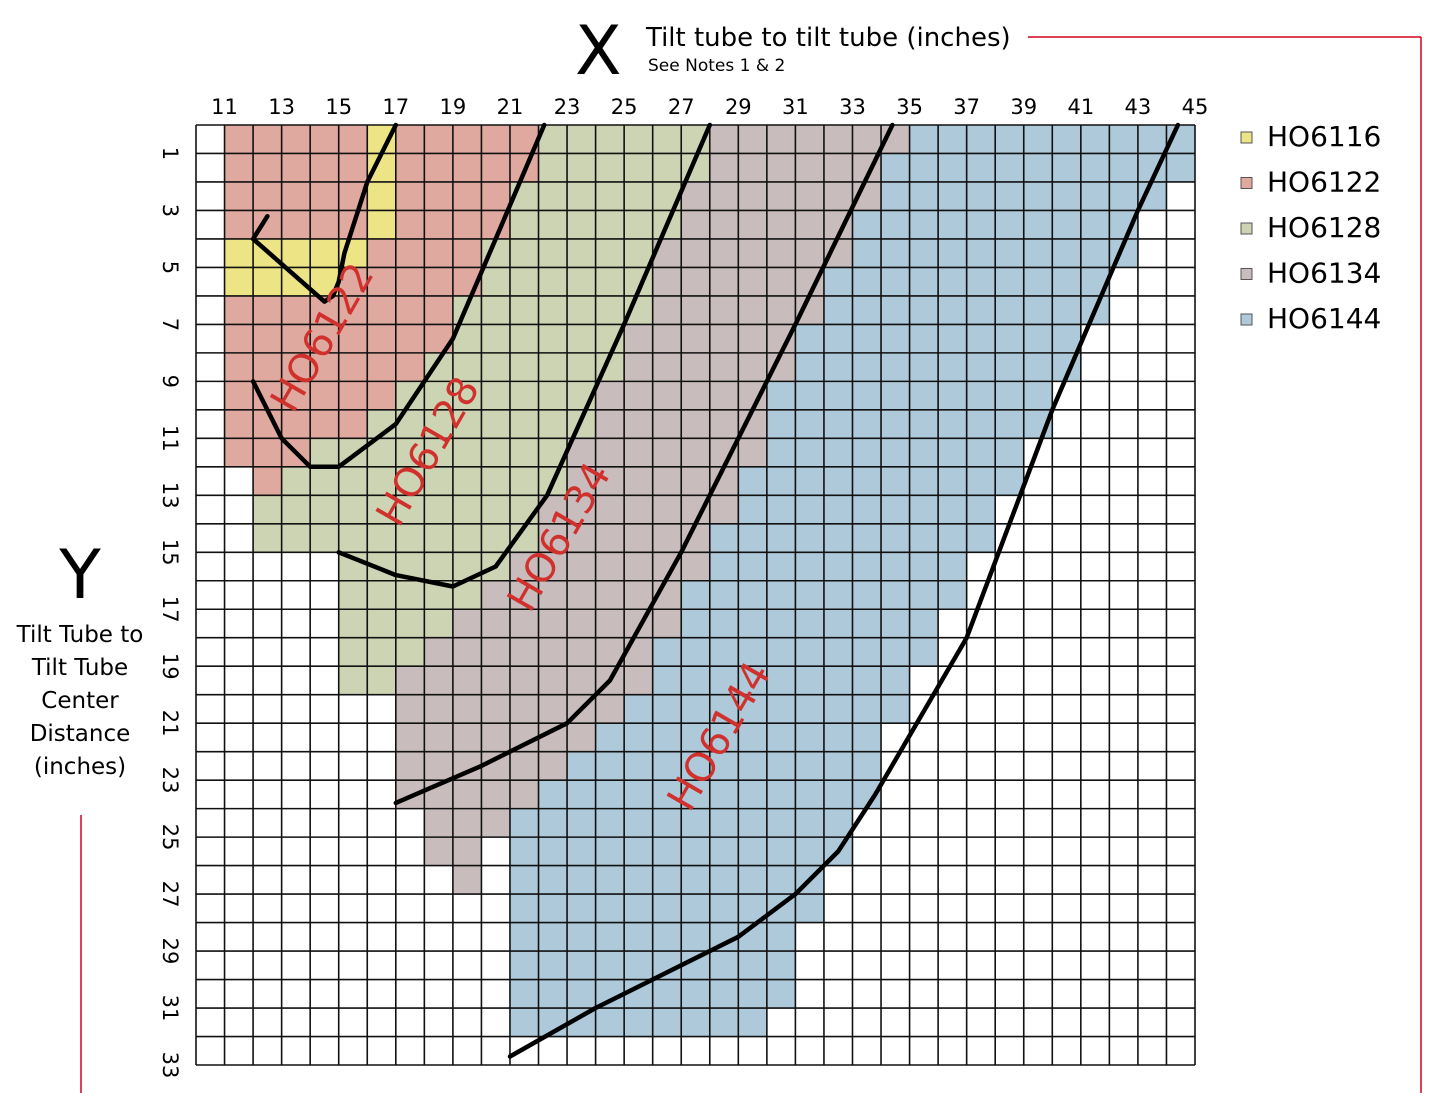 The height and width of the screenshot is (1093, 1445). Describe the element at coordinates (79, 668) in the screenshot. I see `y-axis-title-line-2: Tilt Tube` at that location.